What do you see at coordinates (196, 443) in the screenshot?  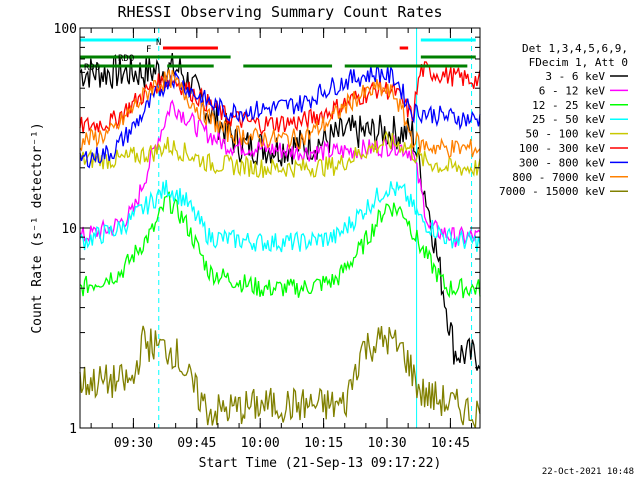 I see `x-tick-label: 09:45` at bounding box center [196, 443].